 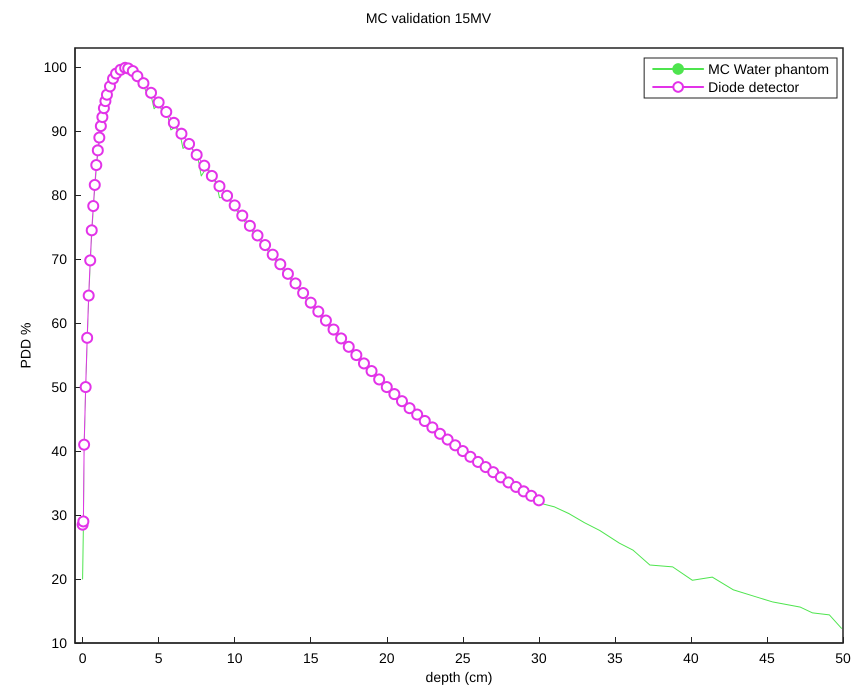 What do you see at coordinates (769, 69) in the screenshot?
I see `legend-label: MC Water phantom` at bounding box center [769, 69].